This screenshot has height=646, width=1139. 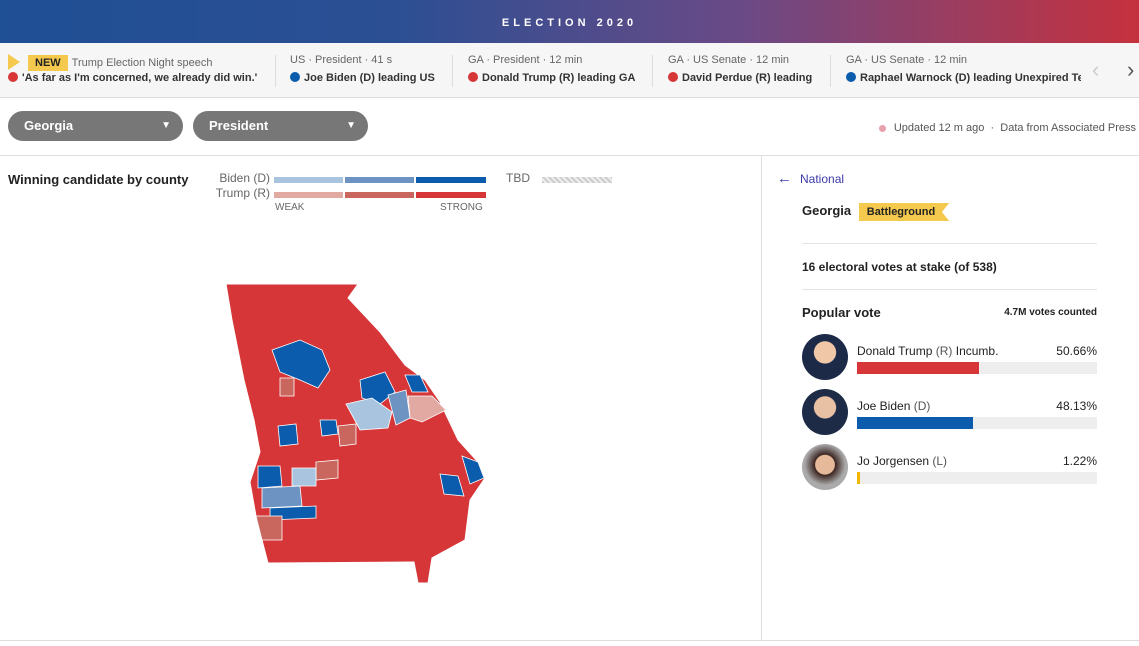 I want to click on candidate-percent: 50.66%, so click(x=1076, y=351).